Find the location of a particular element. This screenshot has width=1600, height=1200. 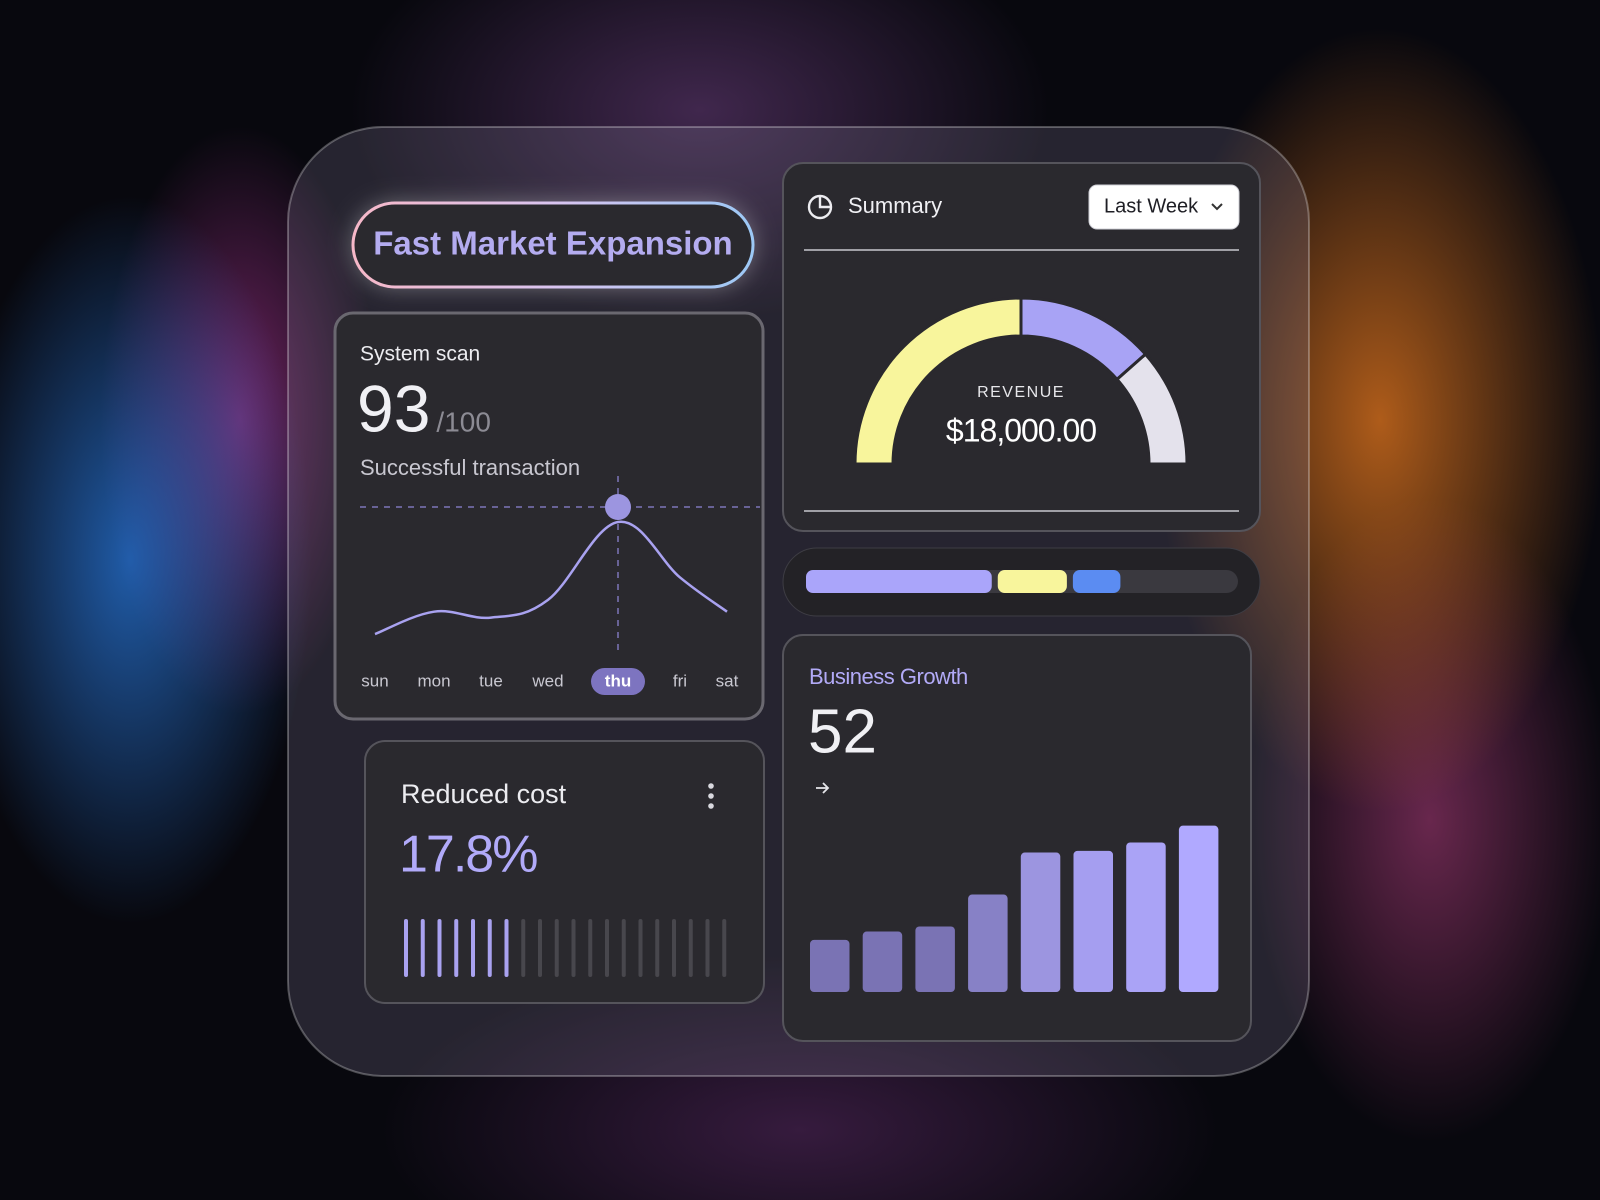

line is located at coordinates (551, 578).